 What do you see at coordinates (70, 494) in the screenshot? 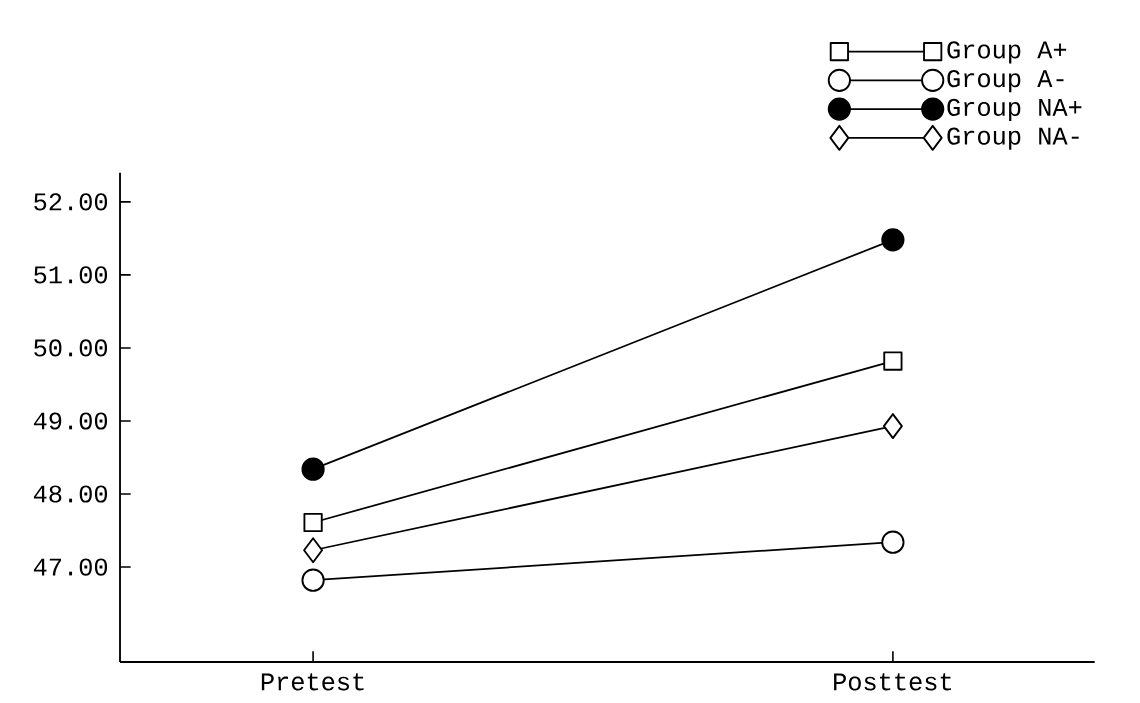
I see `y-tick-label: 48.00` at bounding box center [70, 494].